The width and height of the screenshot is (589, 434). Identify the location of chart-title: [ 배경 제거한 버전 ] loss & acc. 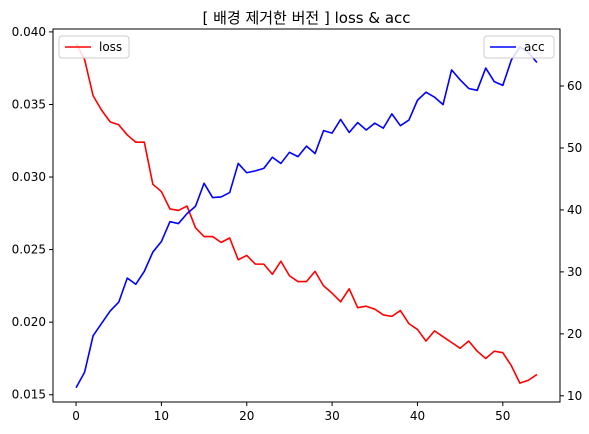
(306, 18).